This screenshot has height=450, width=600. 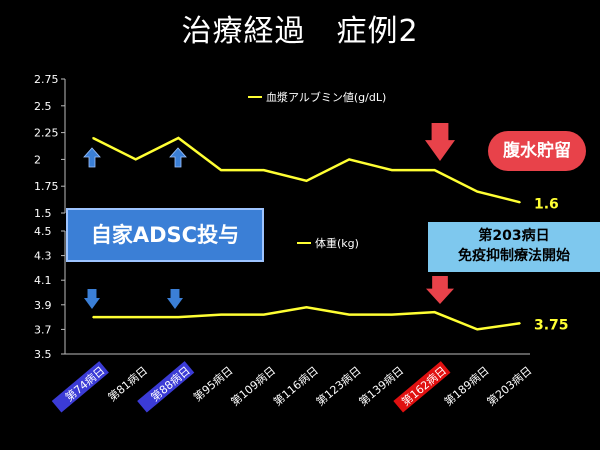 I want to click on y-tick-label: 1.5, so click(x=43, y=213).